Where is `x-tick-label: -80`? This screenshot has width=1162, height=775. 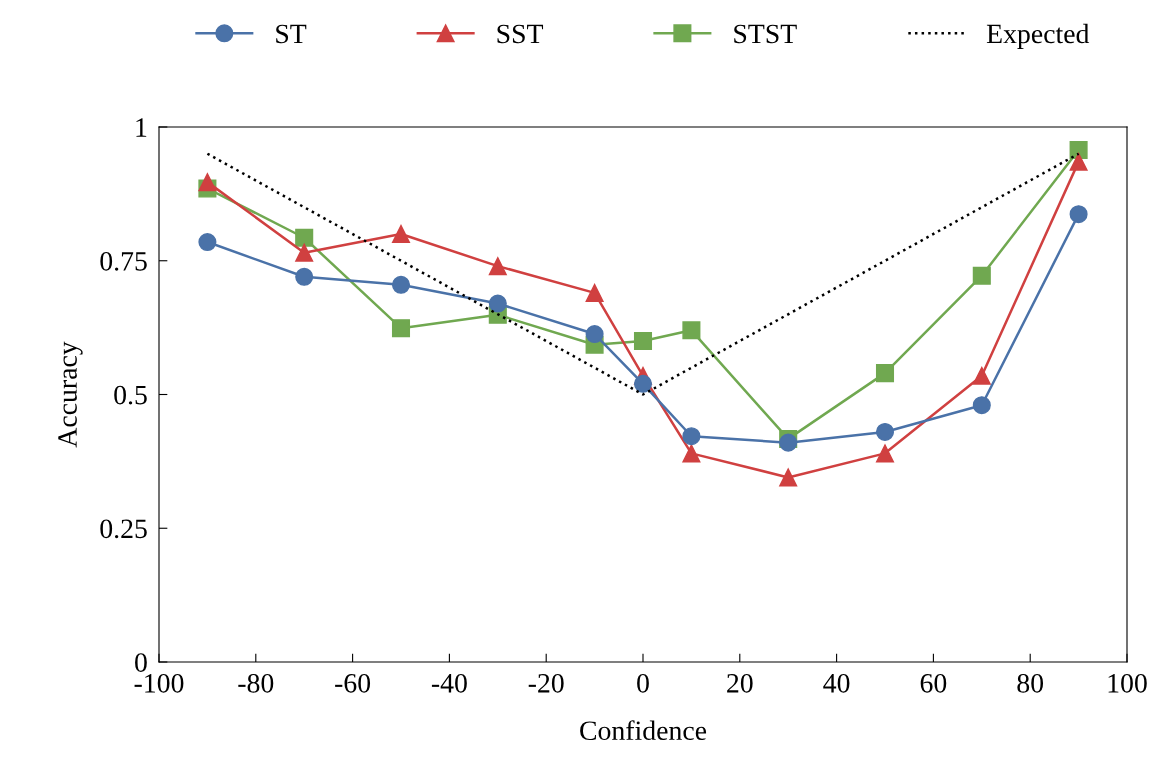 x-tick-label: -80 is located at coordinates (256, 683).